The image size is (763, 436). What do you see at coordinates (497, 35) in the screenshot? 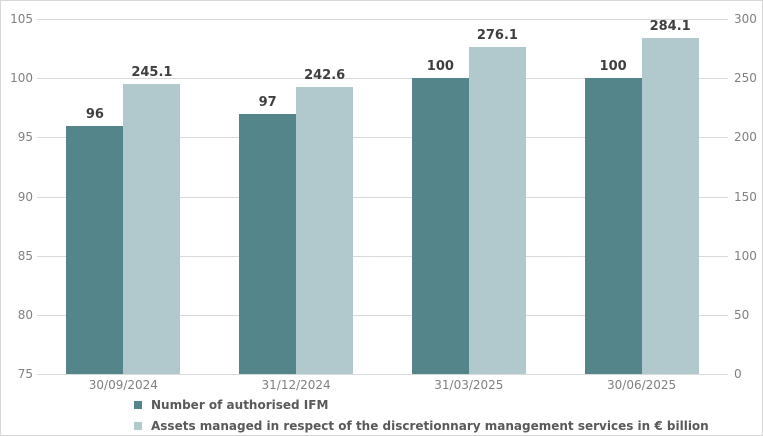
I see `bar-value-label: 276.1` at bounding box center [497, 35].